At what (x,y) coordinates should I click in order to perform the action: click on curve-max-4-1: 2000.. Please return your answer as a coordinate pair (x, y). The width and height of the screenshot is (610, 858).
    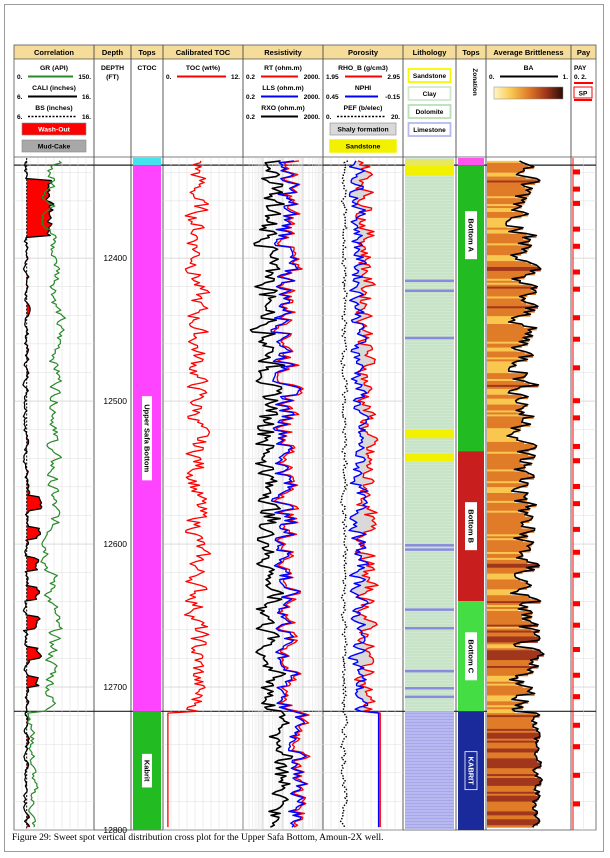
    Looking at the image, I should click on (312, 97).